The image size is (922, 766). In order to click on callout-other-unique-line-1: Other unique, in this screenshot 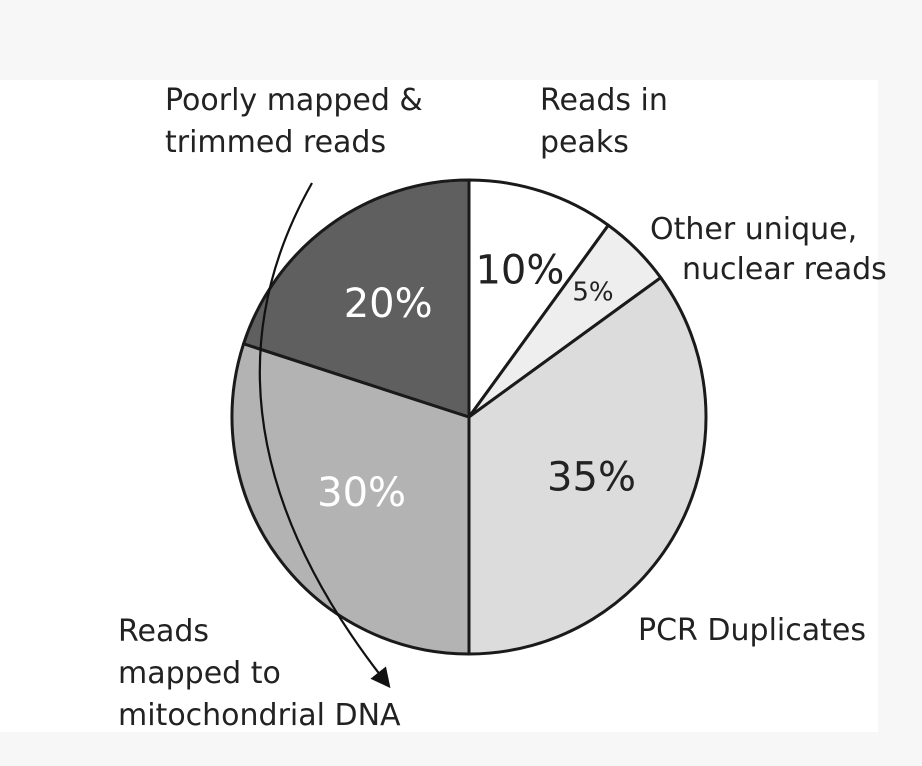, I will do `click(753, 229)`.